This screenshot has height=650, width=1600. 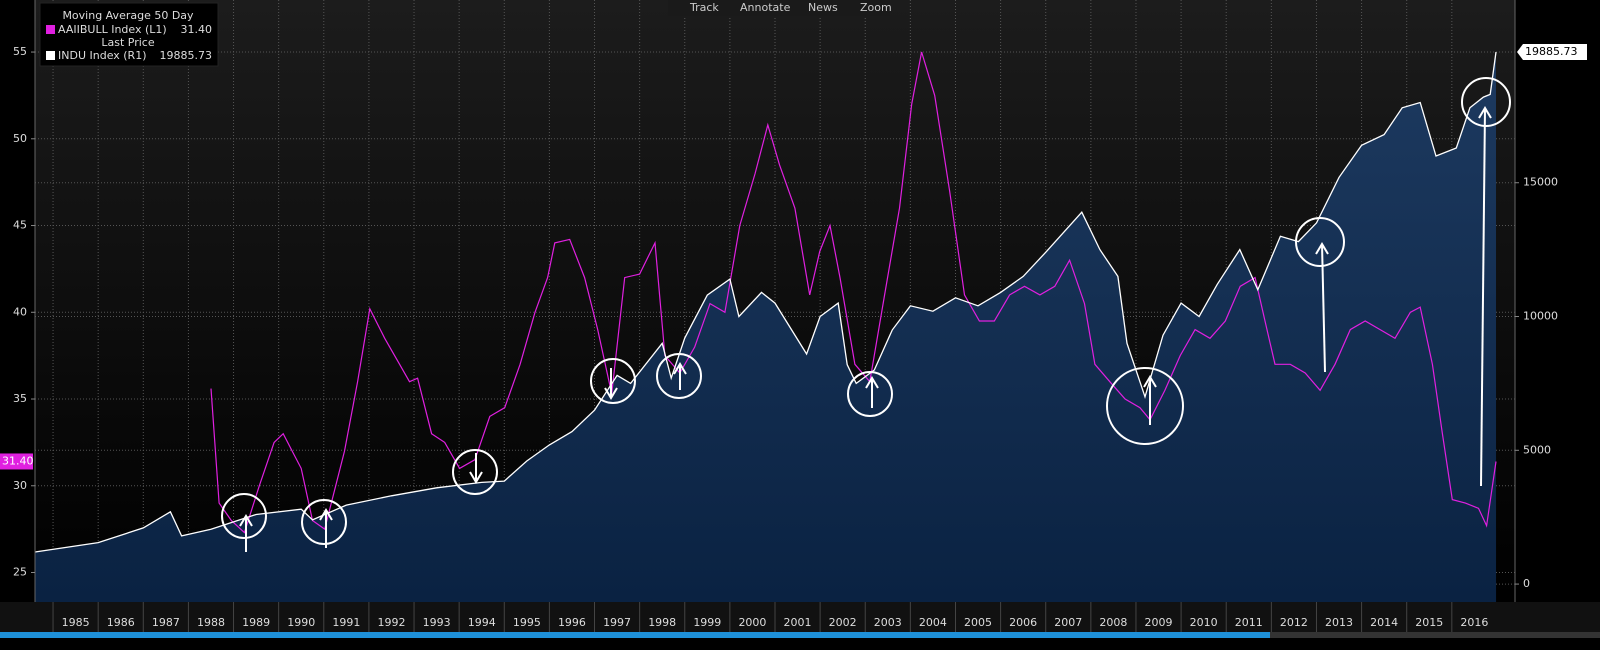 What do you see at coordinates (20, 311) in the screenshot?
I see `y-tick-label: 40` at bounding box center [20, 311].